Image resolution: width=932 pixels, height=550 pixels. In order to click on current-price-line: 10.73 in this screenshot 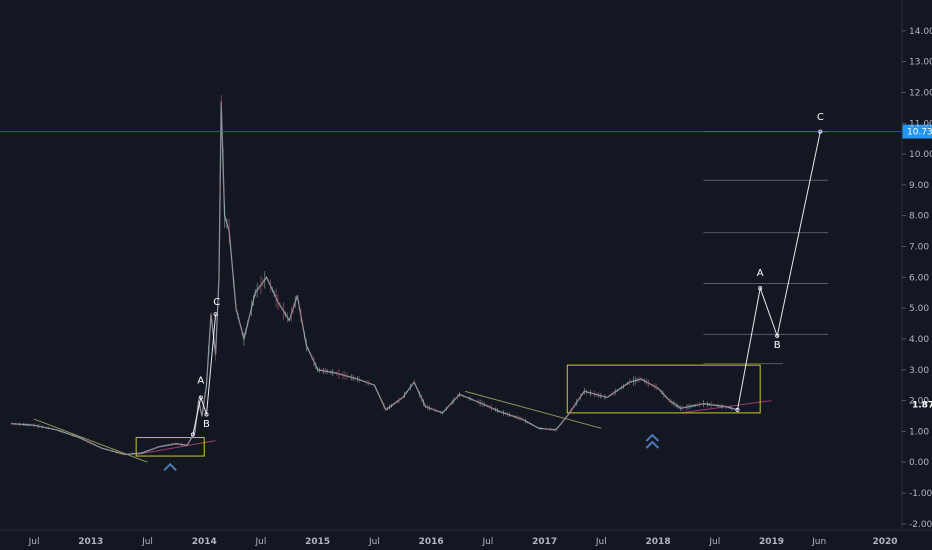, I will do `click(466, 131)`.